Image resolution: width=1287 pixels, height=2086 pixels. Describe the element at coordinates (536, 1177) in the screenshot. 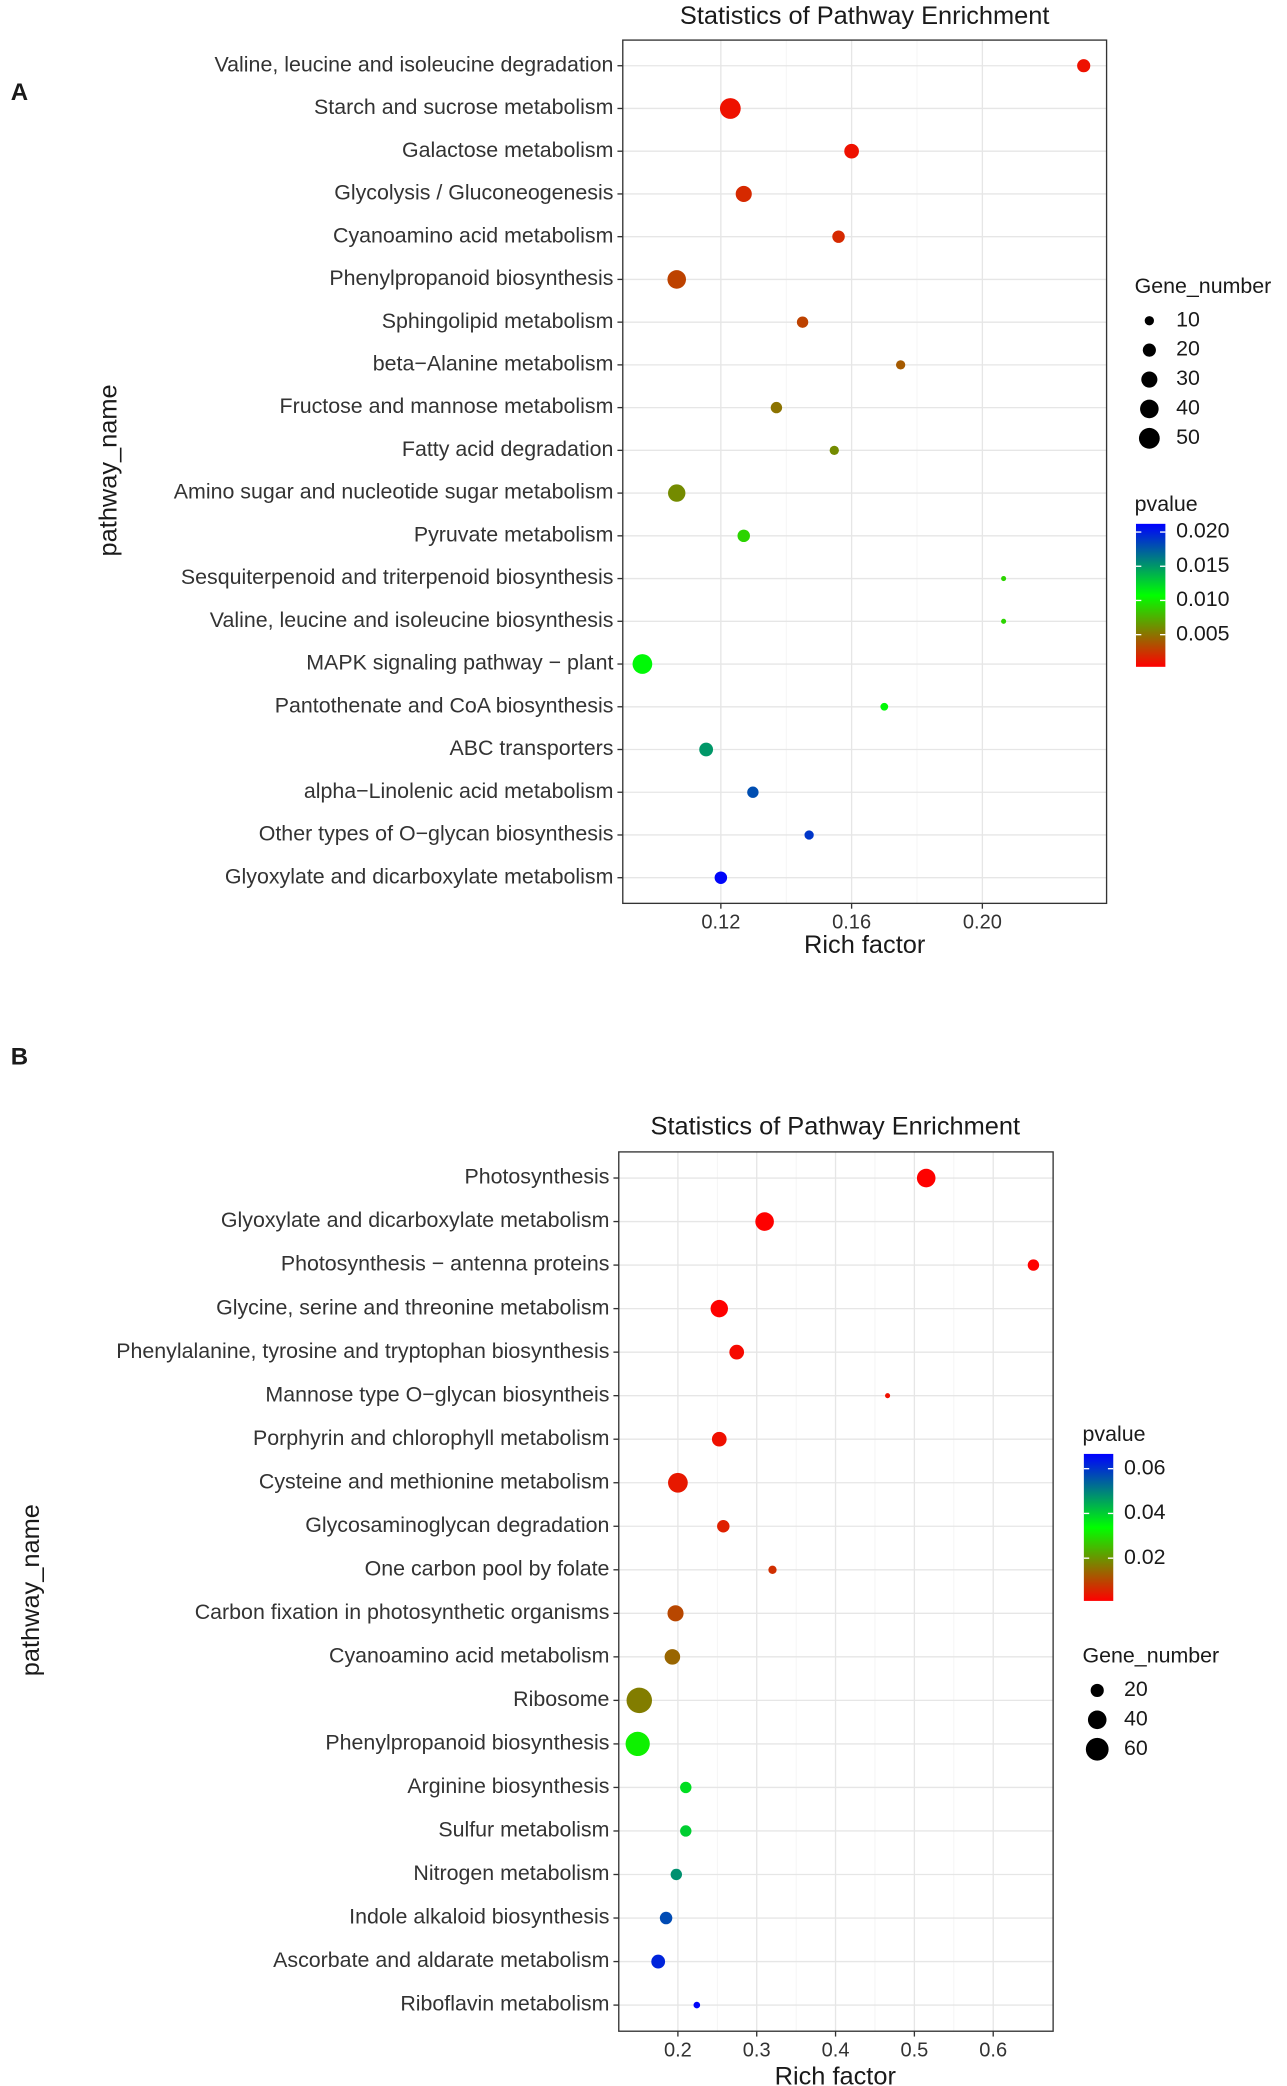

I see `y-tick-label: Photosynthesis` at that location.